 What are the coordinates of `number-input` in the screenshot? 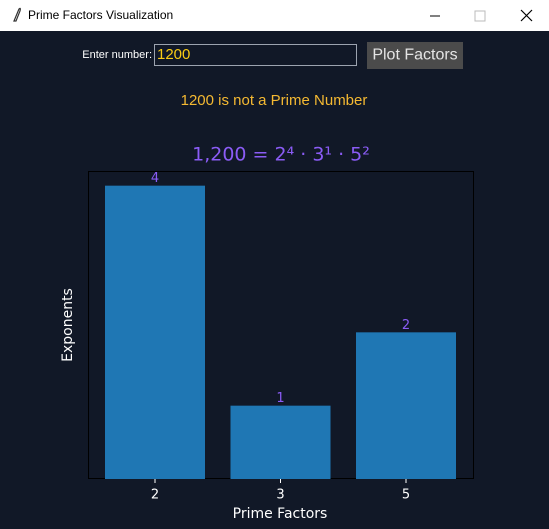 It's located at (255, 55).